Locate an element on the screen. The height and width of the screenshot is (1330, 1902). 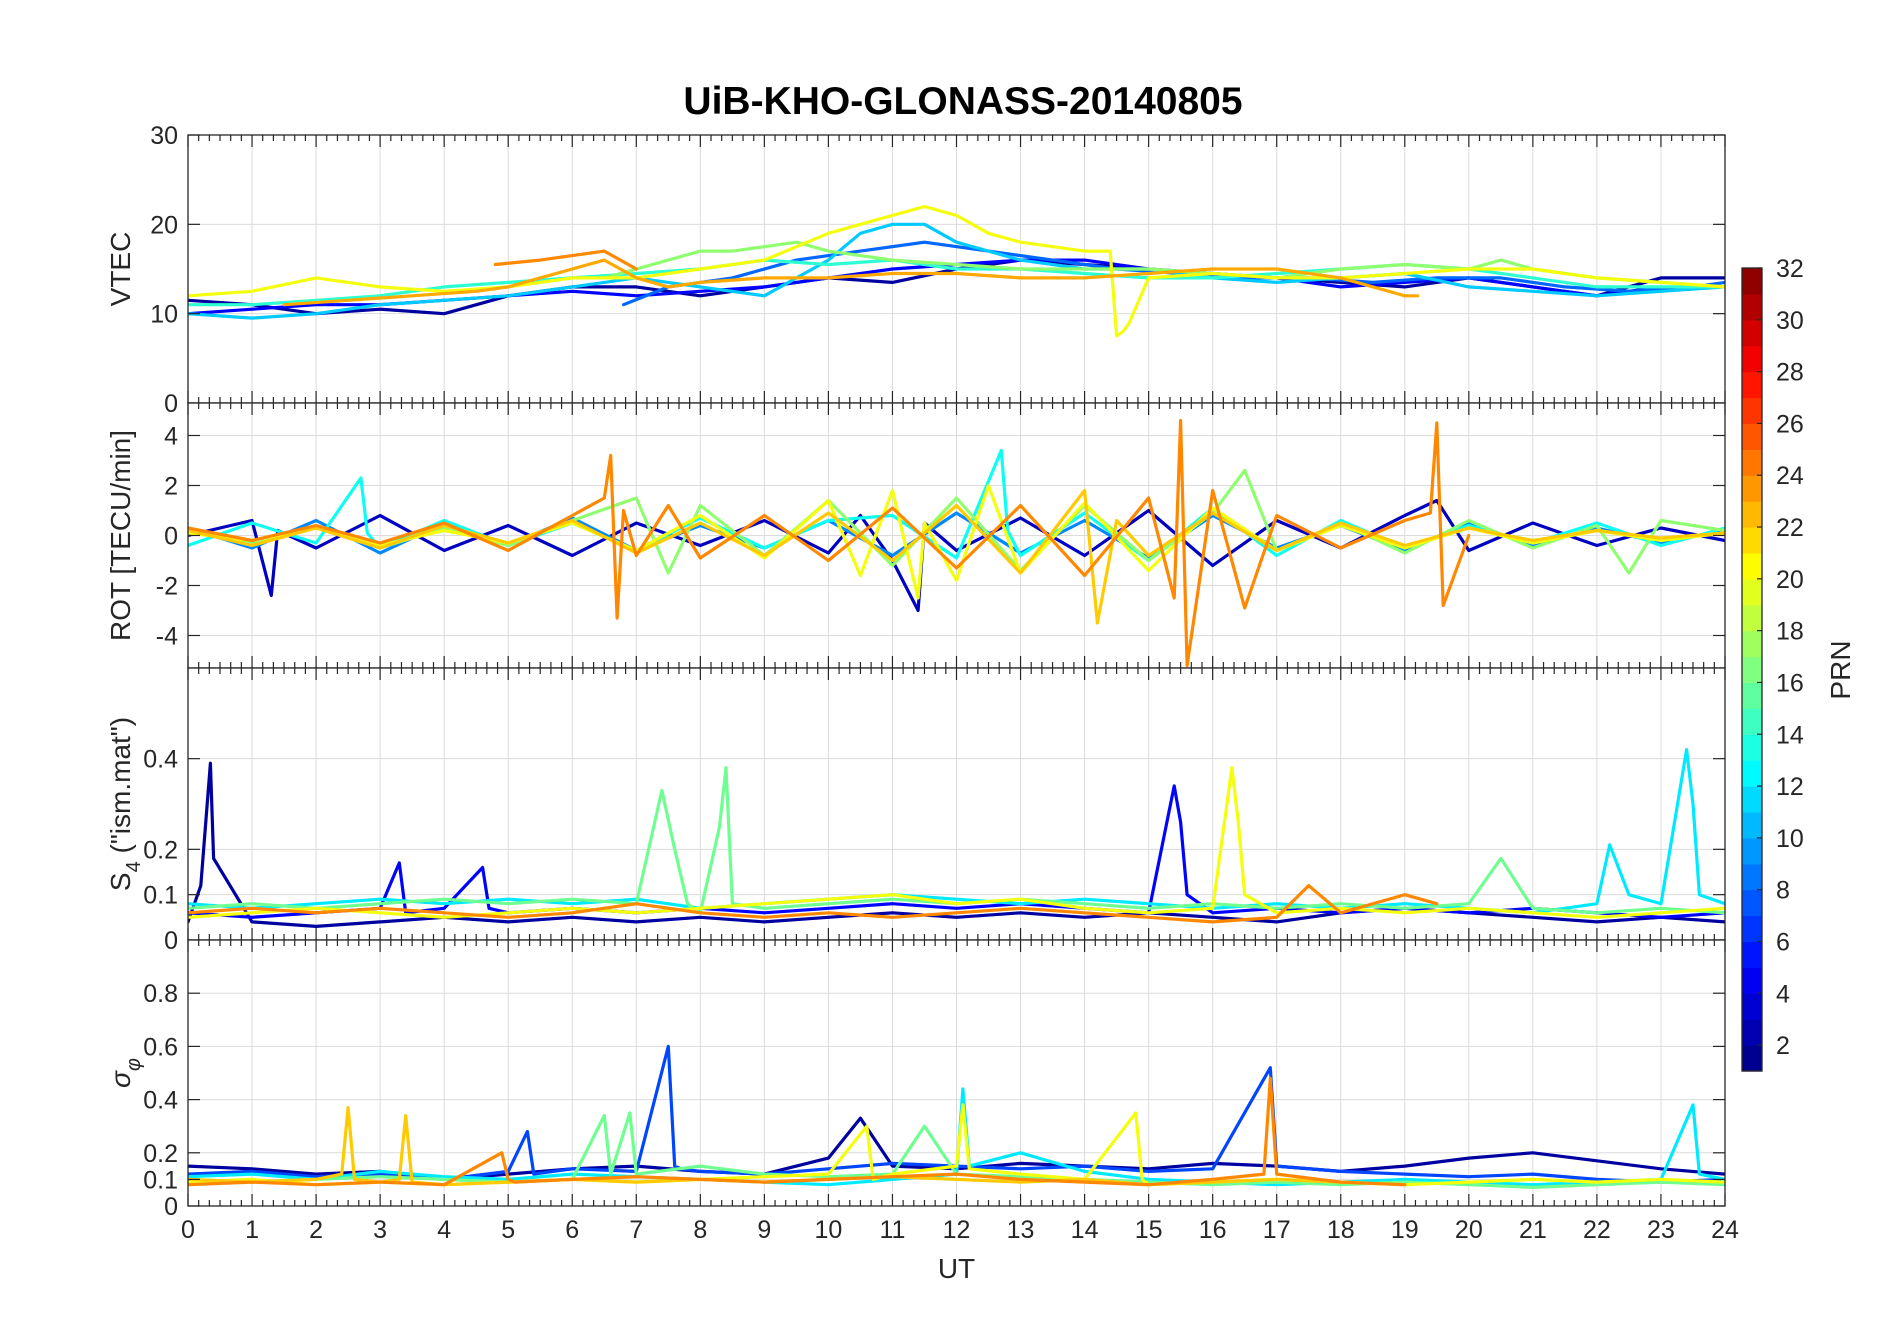
y-tick-label: 0.6 is located at coordinates (160, 1047).